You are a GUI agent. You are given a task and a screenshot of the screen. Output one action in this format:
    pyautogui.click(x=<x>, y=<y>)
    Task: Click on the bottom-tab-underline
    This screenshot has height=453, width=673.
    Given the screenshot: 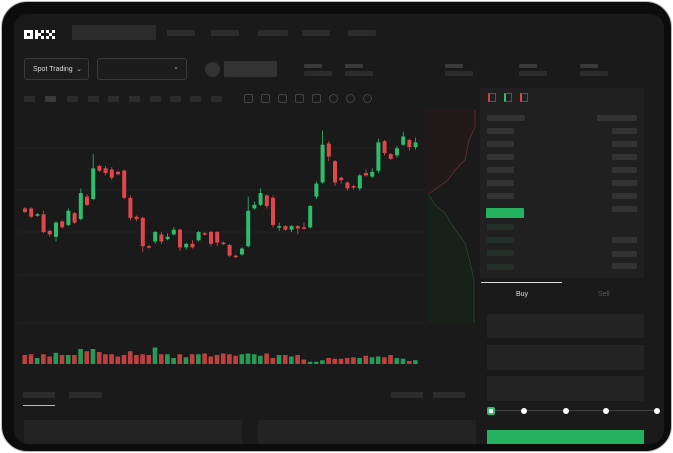 What is the action you would take?
    pyautogui.click(x=39, y=405)
    